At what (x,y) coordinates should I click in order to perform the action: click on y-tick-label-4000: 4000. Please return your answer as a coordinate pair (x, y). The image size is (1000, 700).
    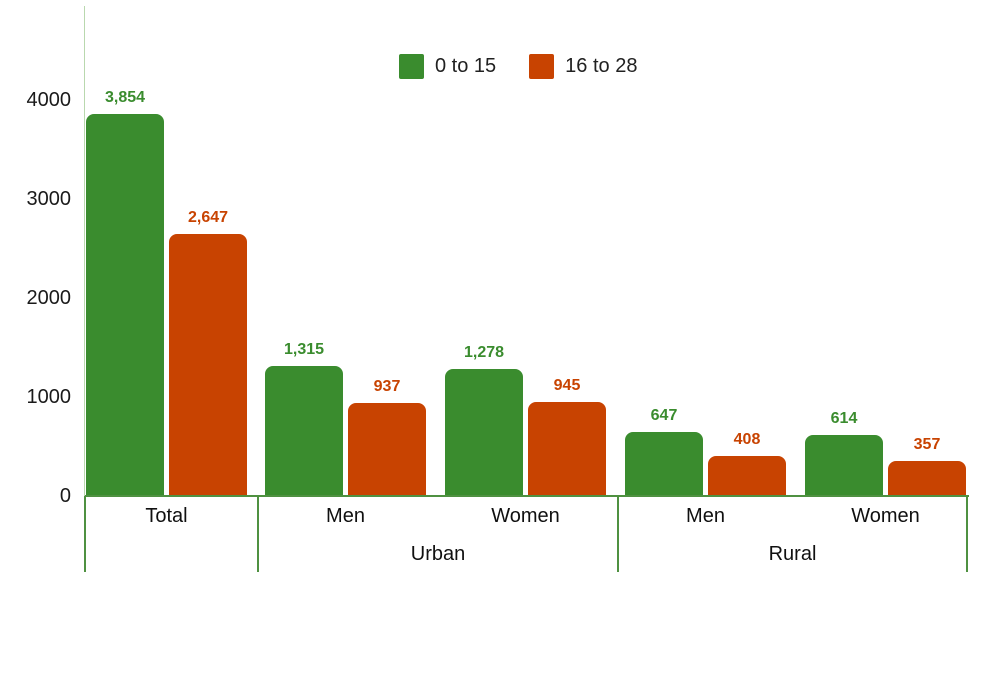
    Looking at the image, I should click on (49, 100).